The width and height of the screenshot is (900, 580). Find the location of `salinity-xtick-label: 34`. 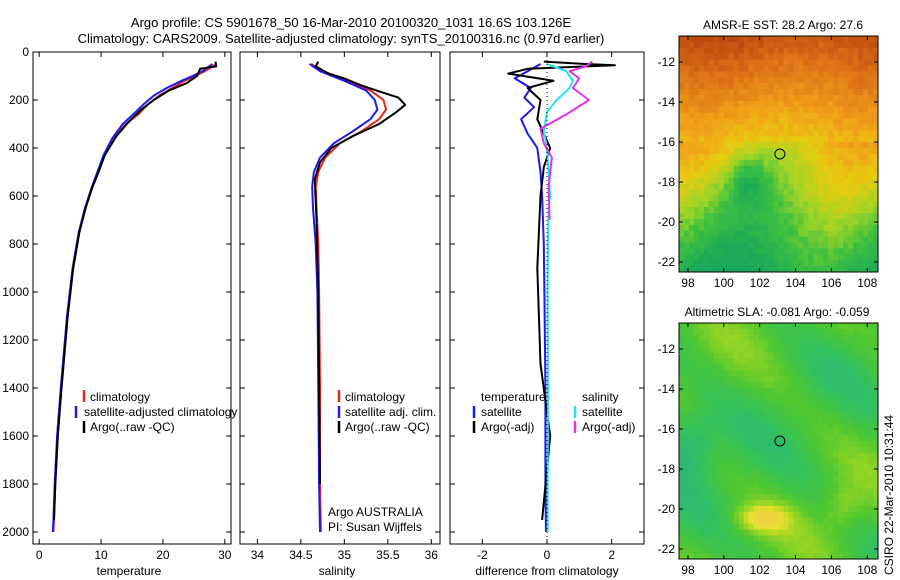

salinity-xtick-label: 34 is located at coordinates (258, 555).